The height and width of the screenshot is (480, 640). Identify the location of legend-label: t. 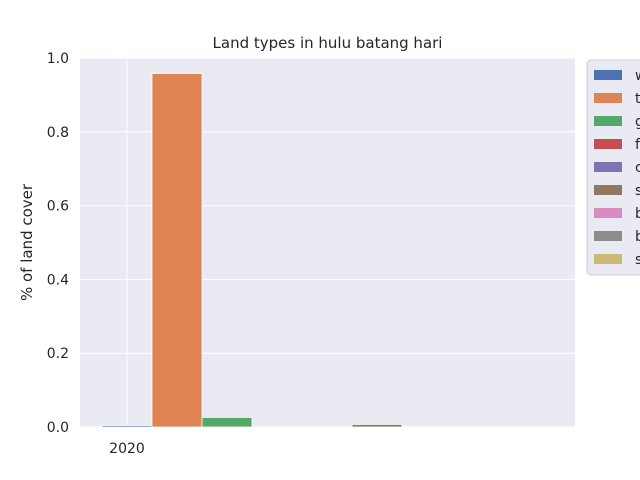
(637, 99).